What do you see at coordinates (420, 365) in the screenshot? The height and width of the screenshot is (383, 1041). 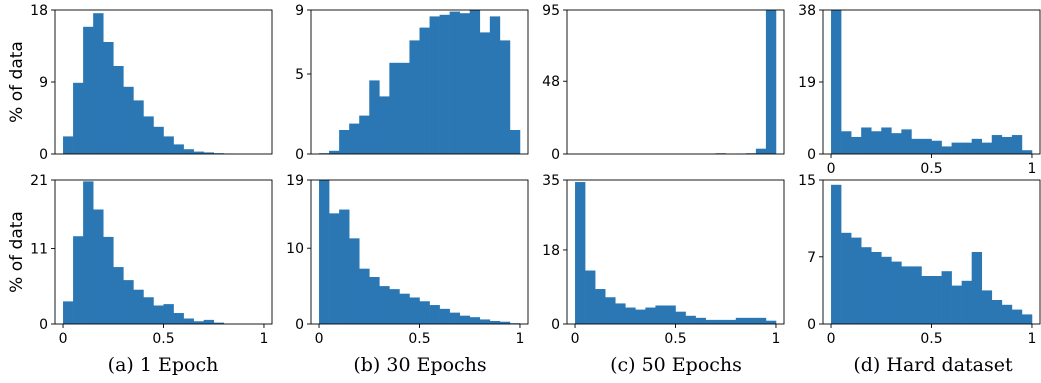 I see `caption-b: (b) 30 Epochs` at bounding box center [420, 365].